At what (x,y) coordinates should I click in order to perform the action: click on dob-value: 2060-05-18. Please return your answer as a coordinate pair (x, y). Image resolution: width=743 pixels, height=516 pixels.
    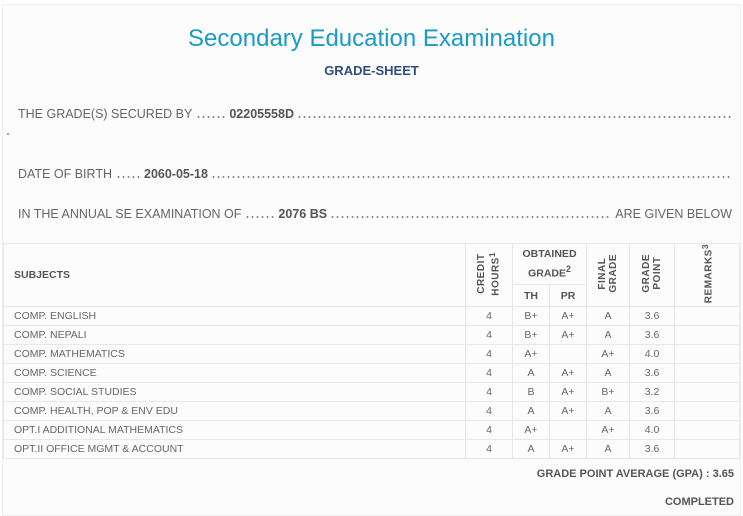
    Looking at the image, I should click on (176, 174).